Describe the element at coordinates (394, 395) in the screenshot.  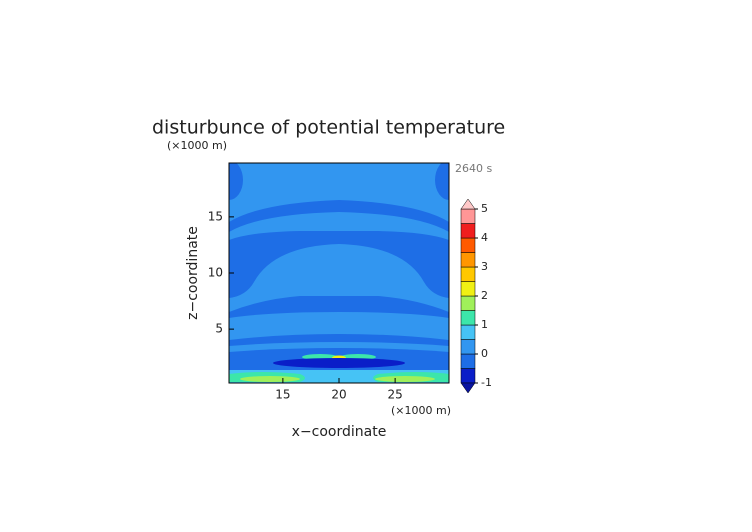
I see `x-tick-label: 25` at that location.